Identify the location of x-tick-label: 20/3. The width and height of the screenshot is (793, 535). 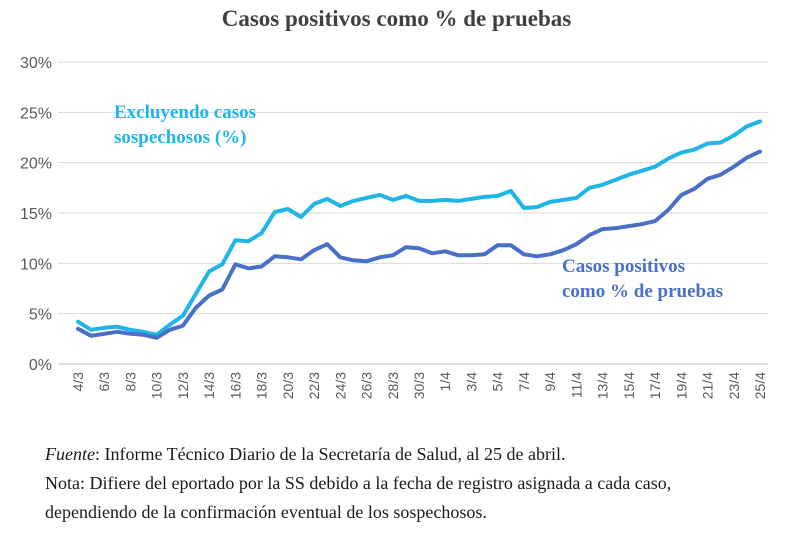
(288, 385).